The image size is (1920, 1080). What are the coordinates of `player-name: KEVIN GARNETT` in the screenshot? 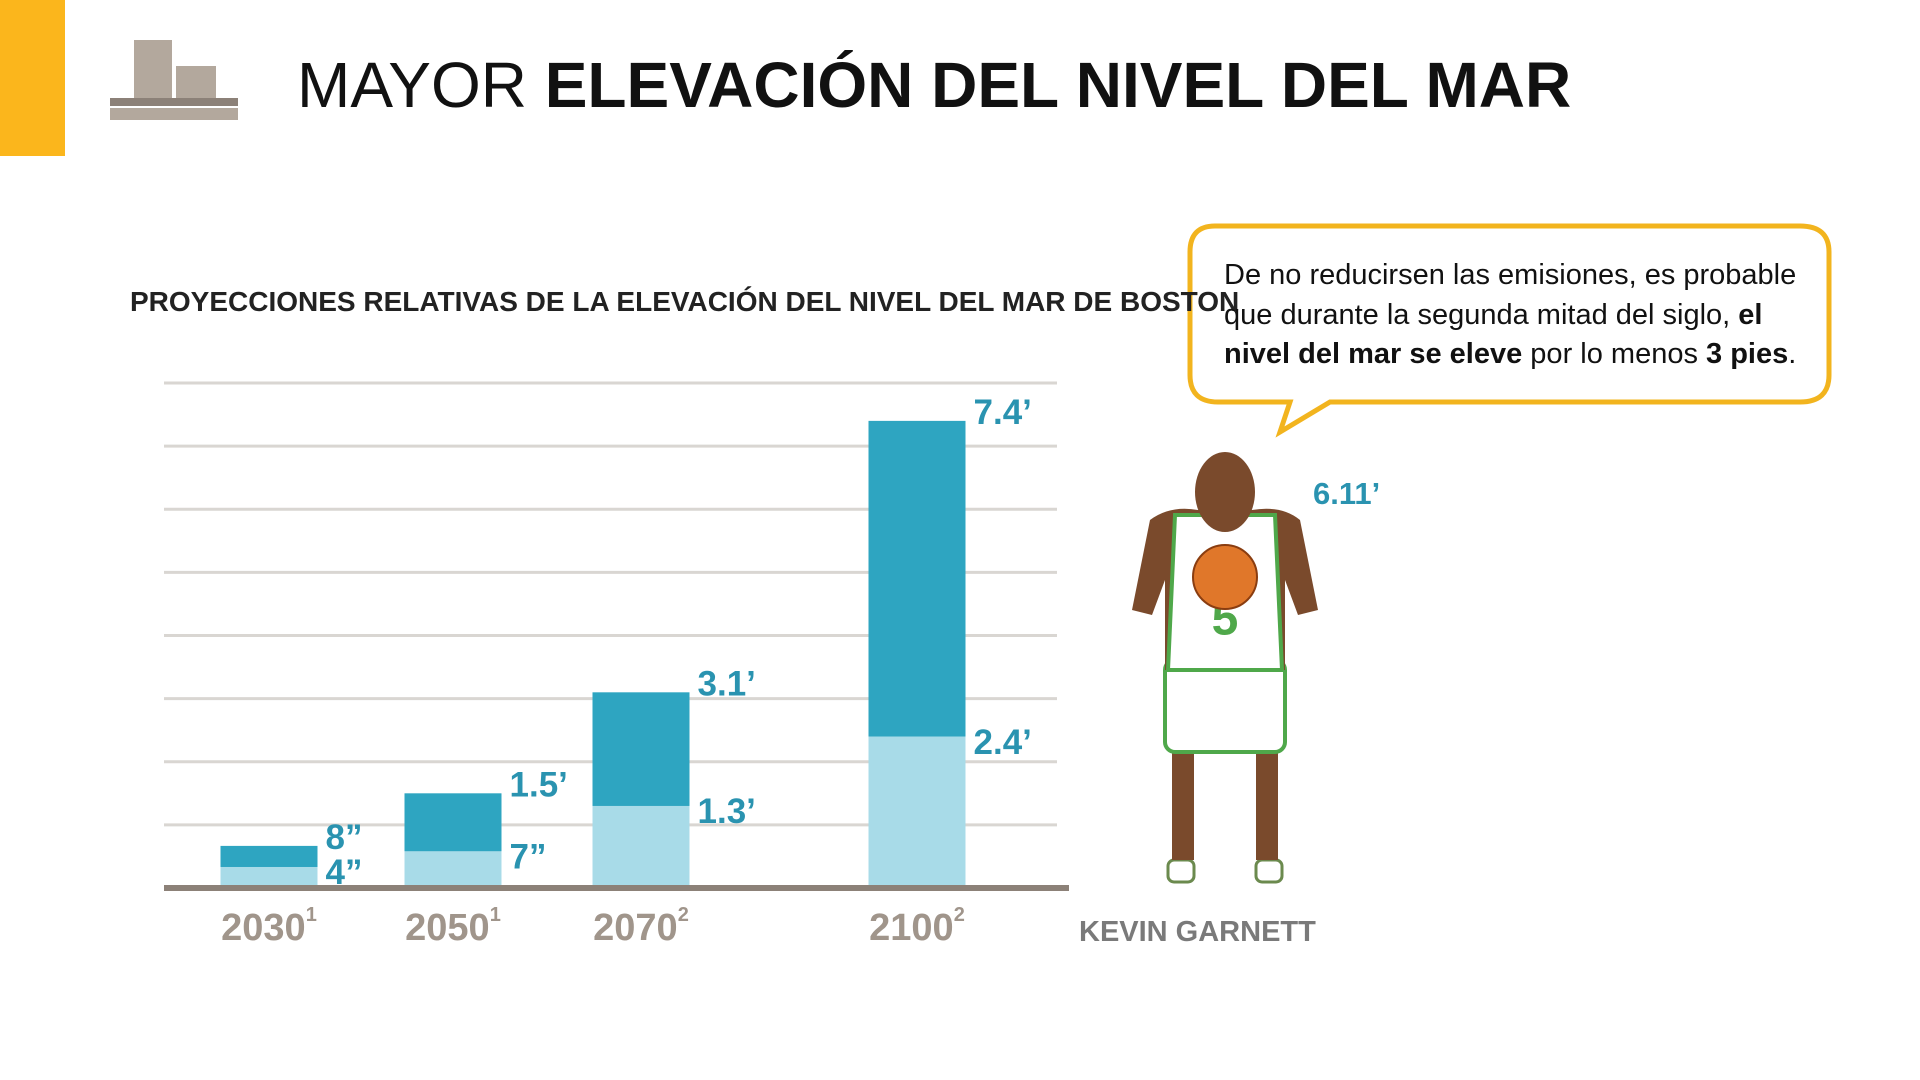 It's located at (1197, 932).